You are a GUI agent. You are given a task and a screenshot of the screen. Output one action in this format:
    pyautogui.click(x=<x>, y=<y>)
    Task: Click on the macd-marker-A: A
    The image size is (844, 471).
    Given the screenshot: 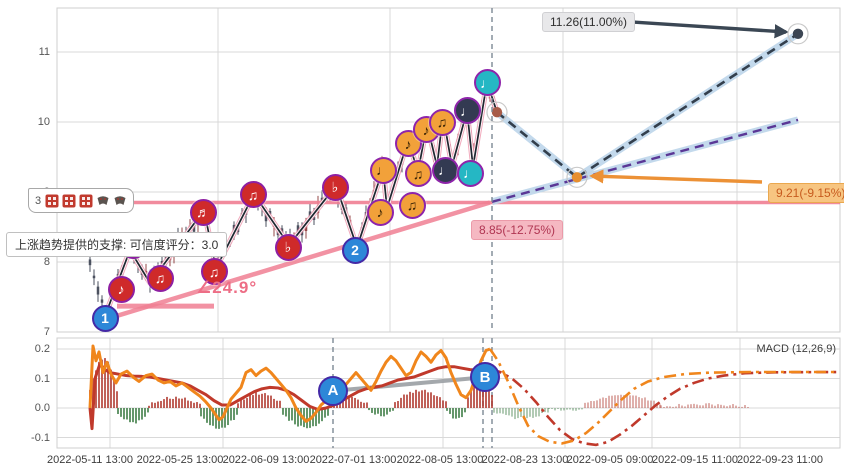 What is the action you would take?
    pyautogui.click(x=333, y=390)
    